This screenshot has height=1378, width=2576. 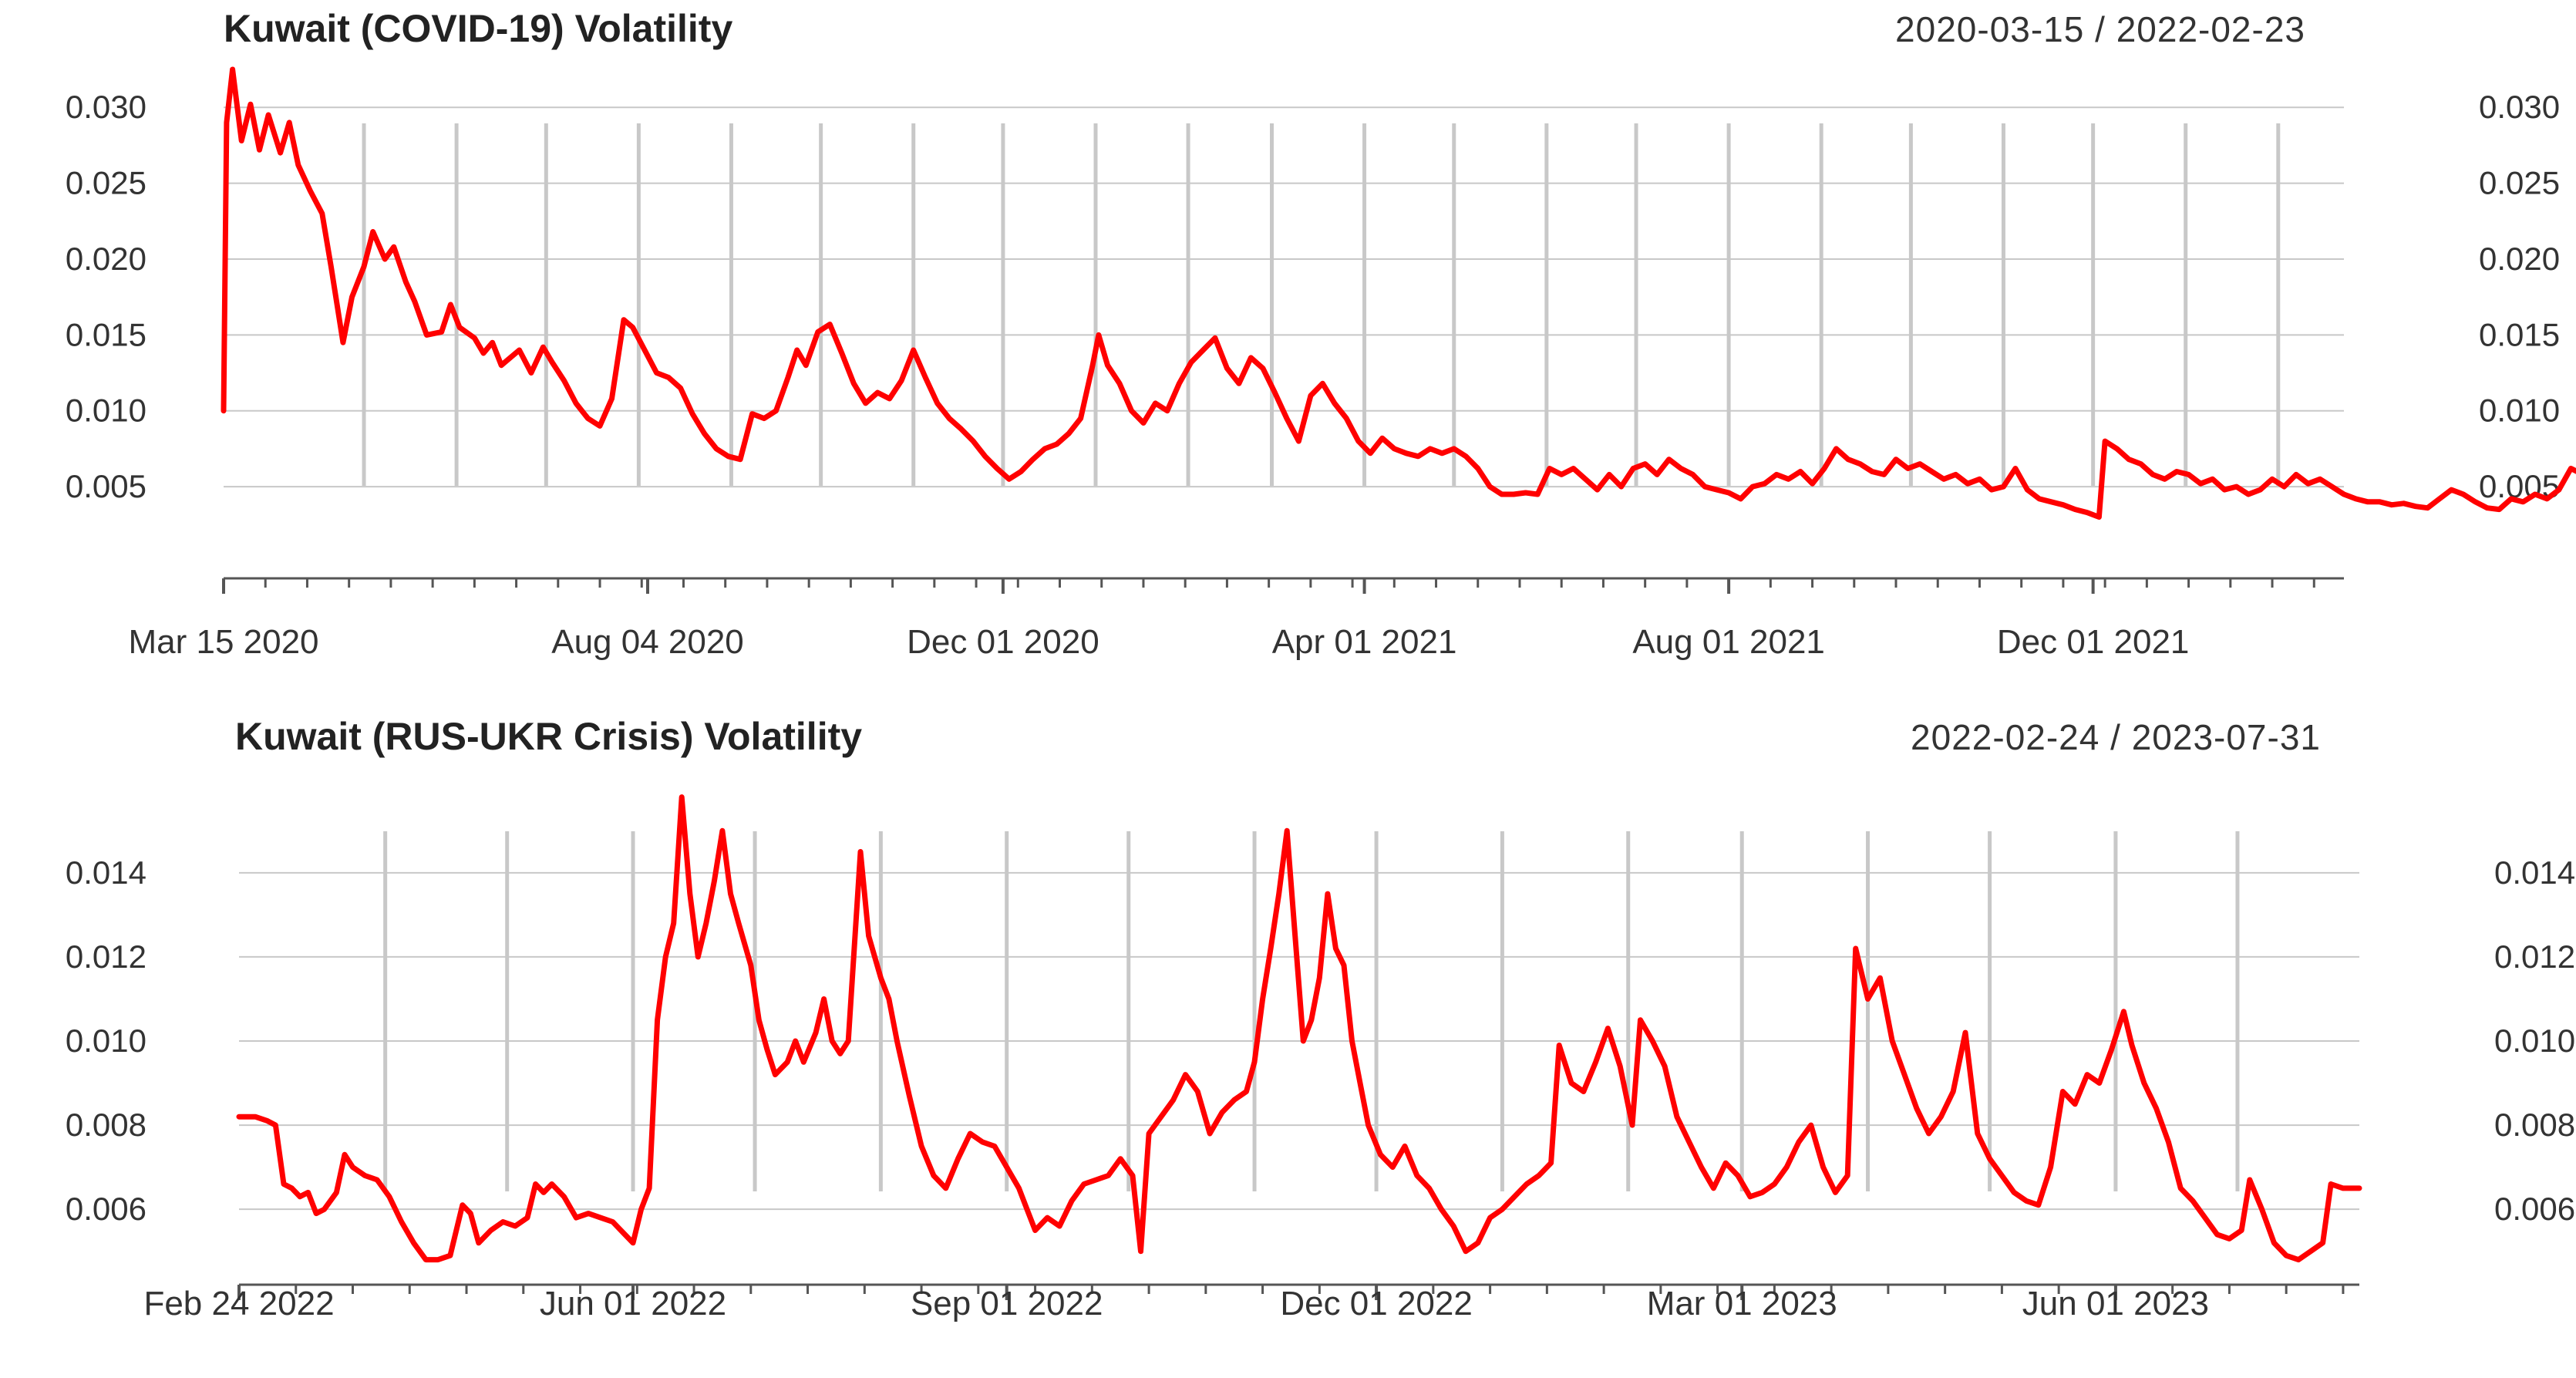 I want to click on y-tick-label-right: 0.012, so click(x=2534, y=956).